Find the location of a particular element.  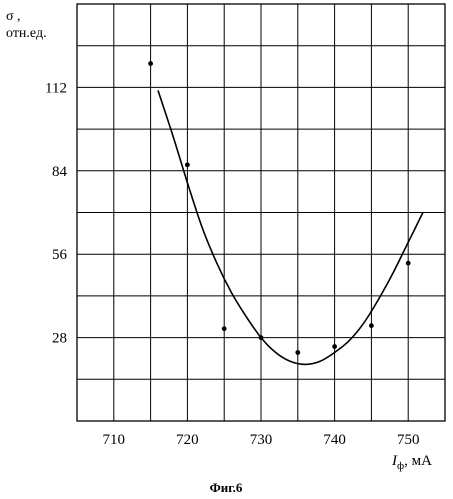

x-axis-label: Iф, мА is located at coordinates (411, 462).